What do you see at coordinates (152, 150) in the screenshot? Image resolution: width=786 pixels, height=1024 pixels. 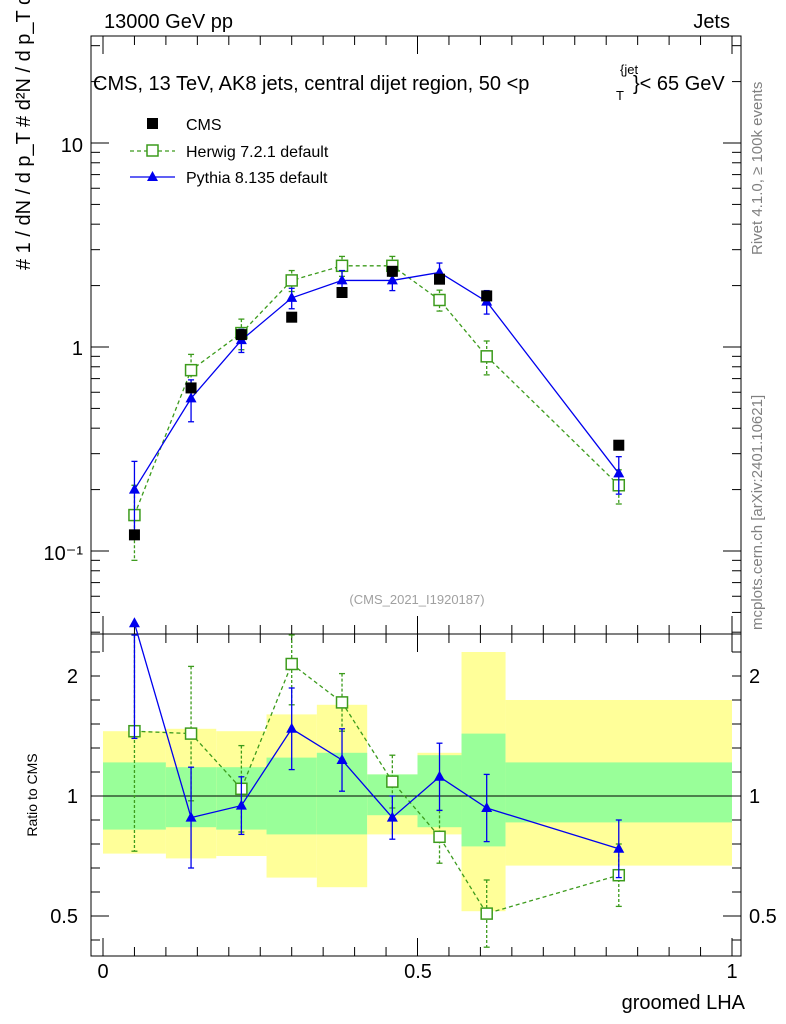 I see `legend-herwig-marker` at bounding box center [152, 150].